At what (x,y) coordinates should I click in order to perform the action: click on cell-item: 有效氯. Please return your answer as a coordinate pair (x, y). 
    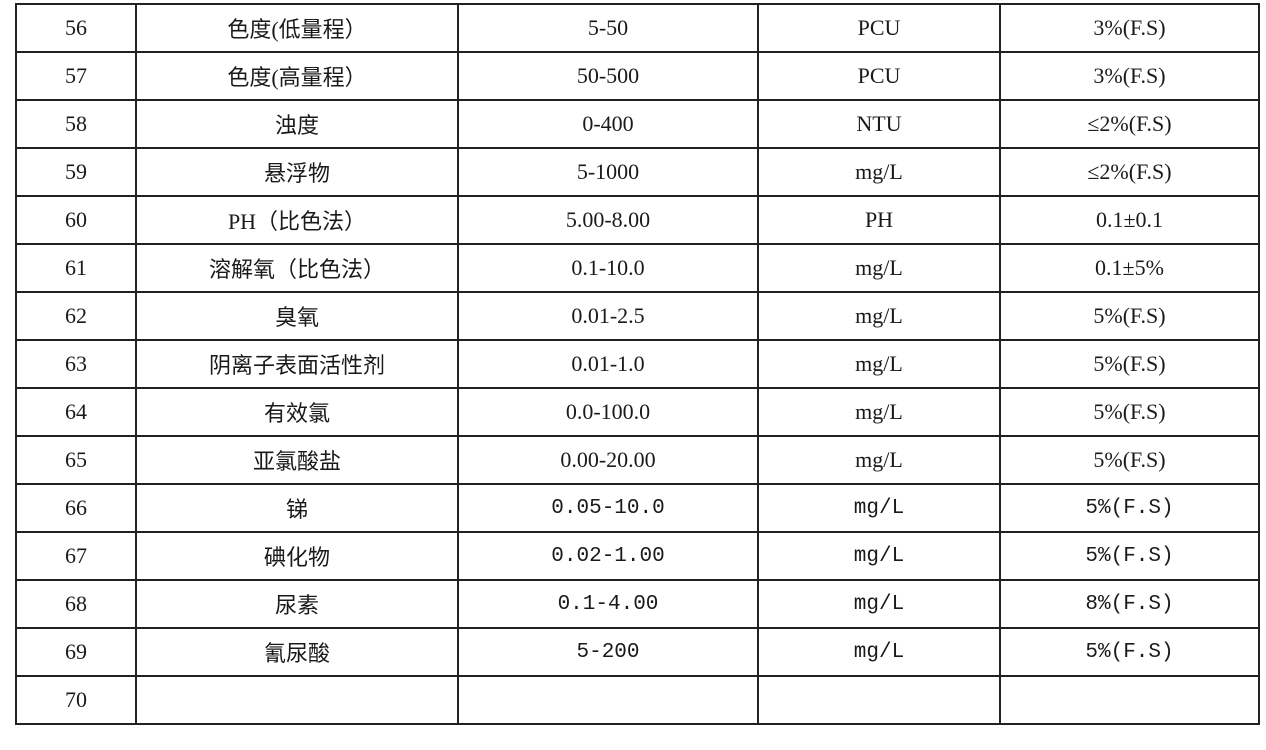
    Looking at the image, I should click on (297, 412).